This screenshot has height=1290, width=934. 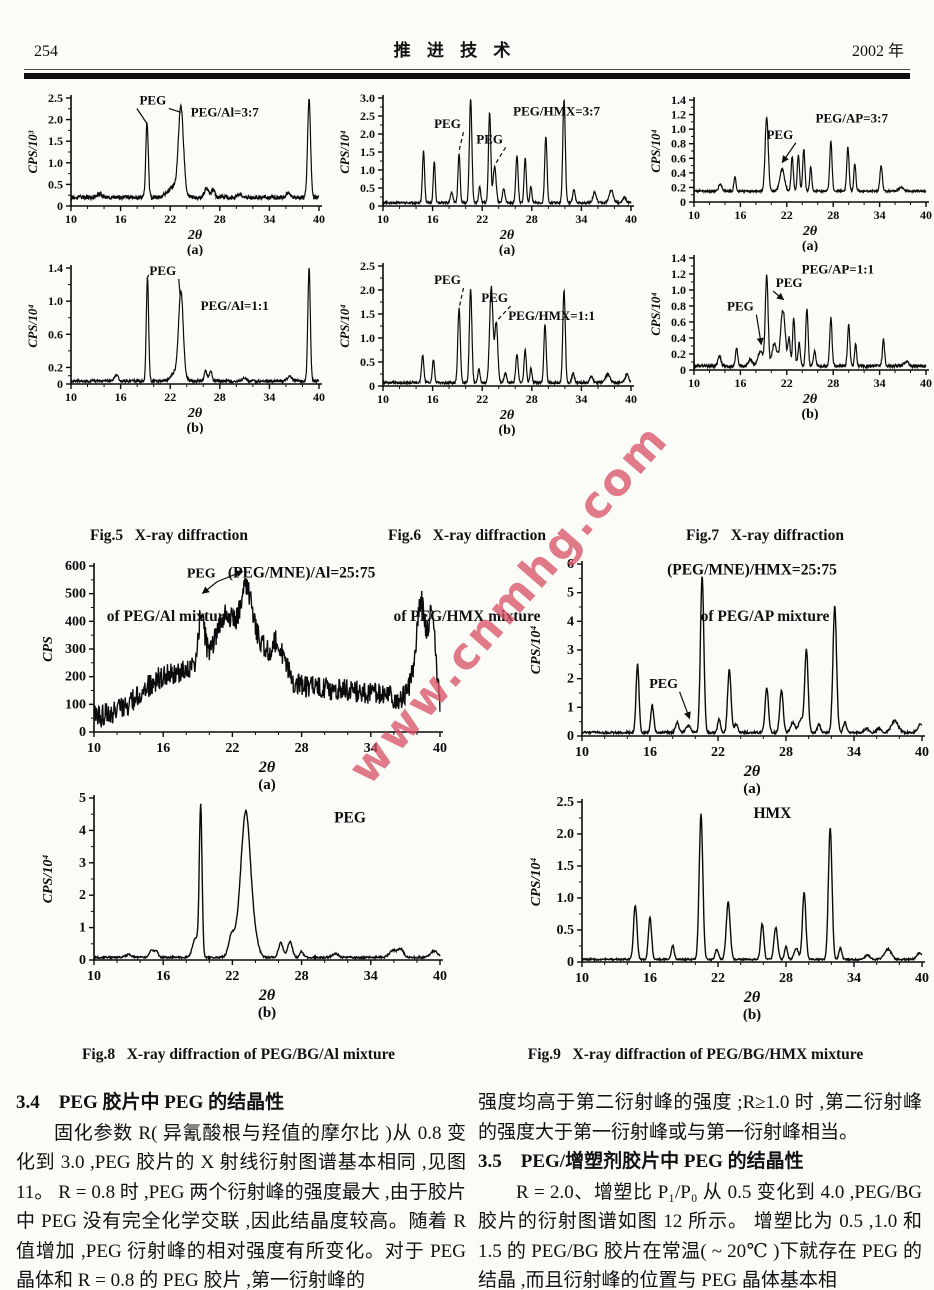 I want to click on svg-text: (PEG/MNE)/Al=25:75, so click(x=302, y=573).